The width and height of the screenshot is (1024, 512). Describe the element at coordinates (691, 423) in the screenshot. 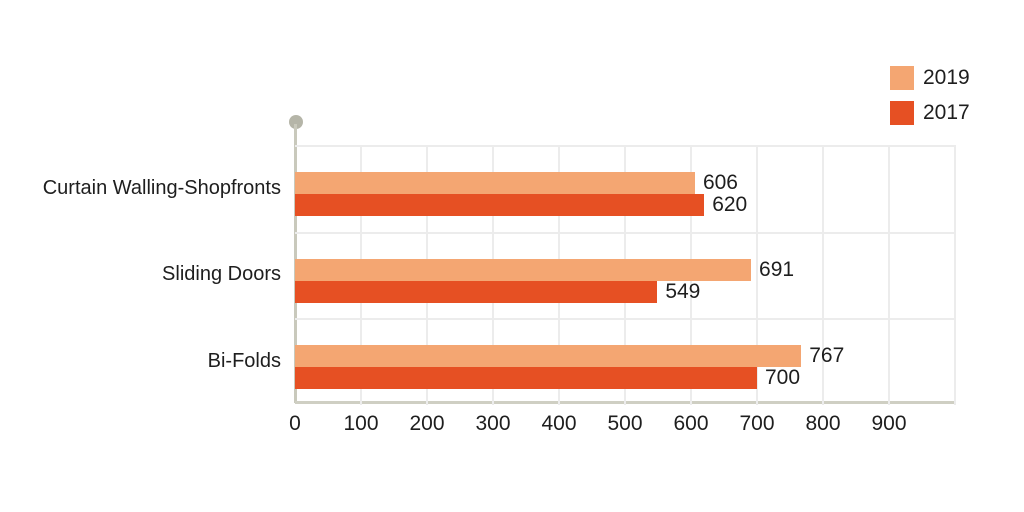

I see `x-tick-label-600: 600` at that location.